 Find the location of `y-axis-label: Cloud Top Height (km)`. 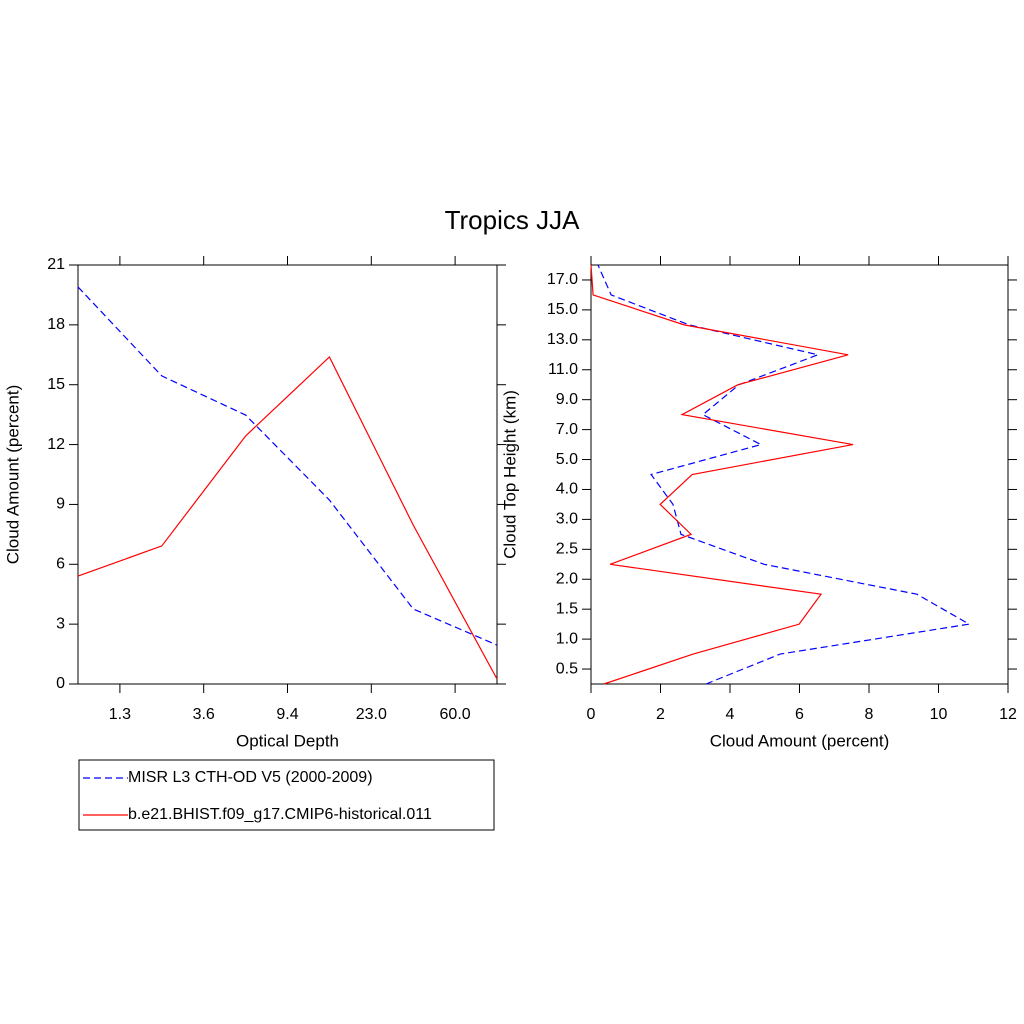

y-axis-label: Cloud Top Height (km) is located at coordinates (509, 474).